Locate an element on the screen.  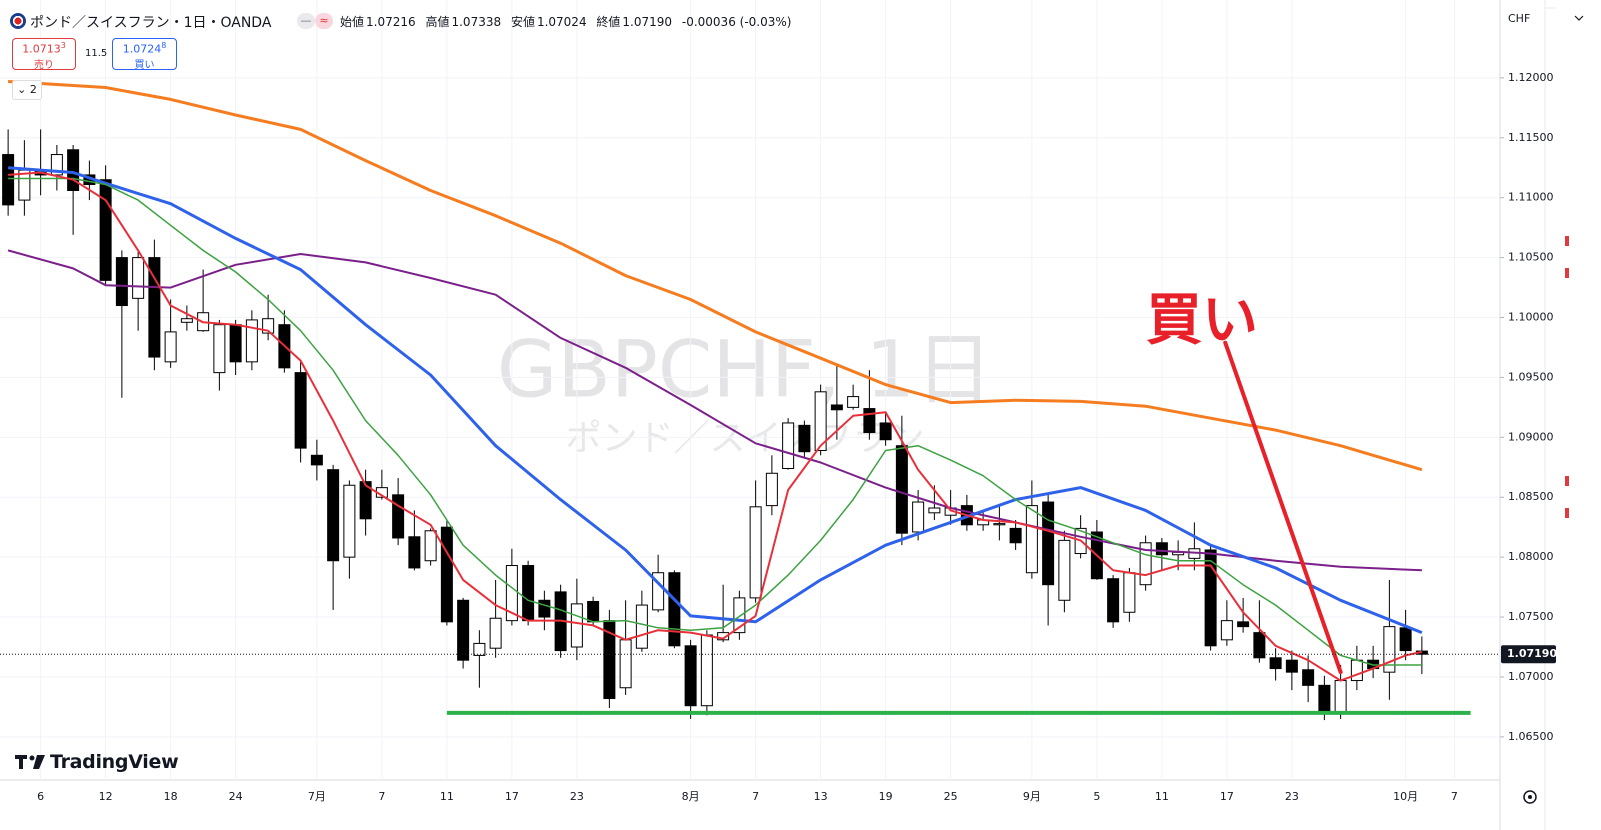
sell-price-main: 1.0713 is located at coordinates (41, 49).